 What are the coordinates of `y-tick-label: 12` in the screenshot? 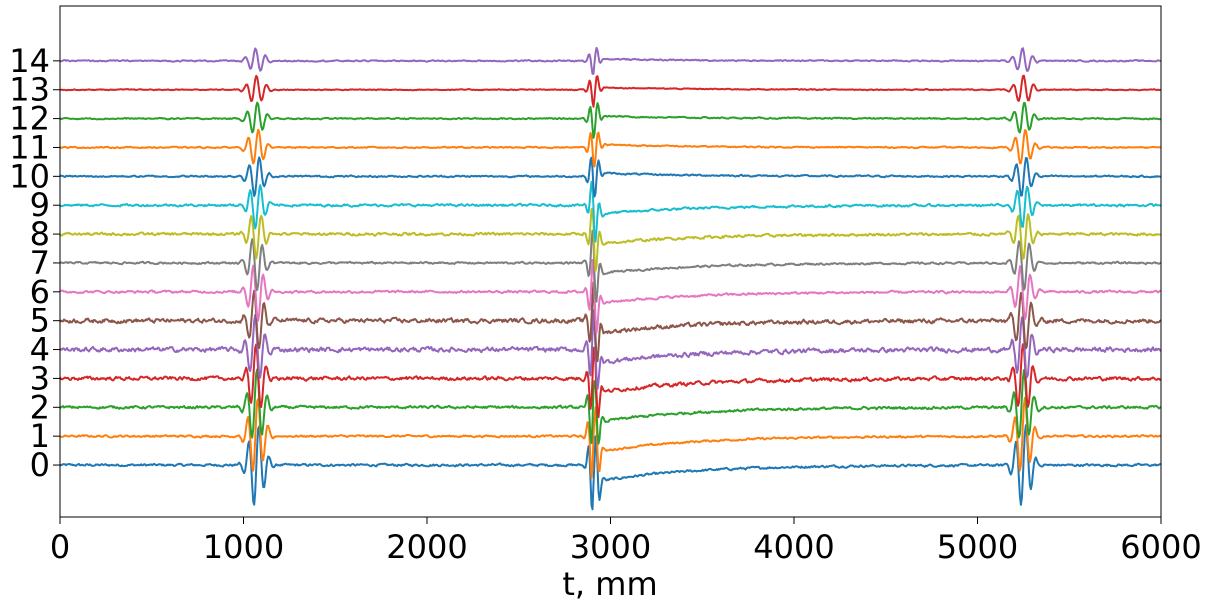 It's located at (29, 119).